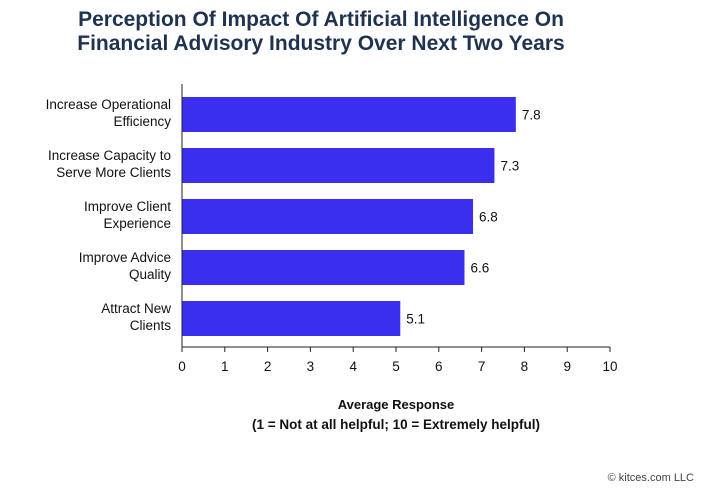 The image size is (706, 494). Describe the element at coordinates (151, 325) in the screenshot. I see `category-label-4-1: Clients` at that location.